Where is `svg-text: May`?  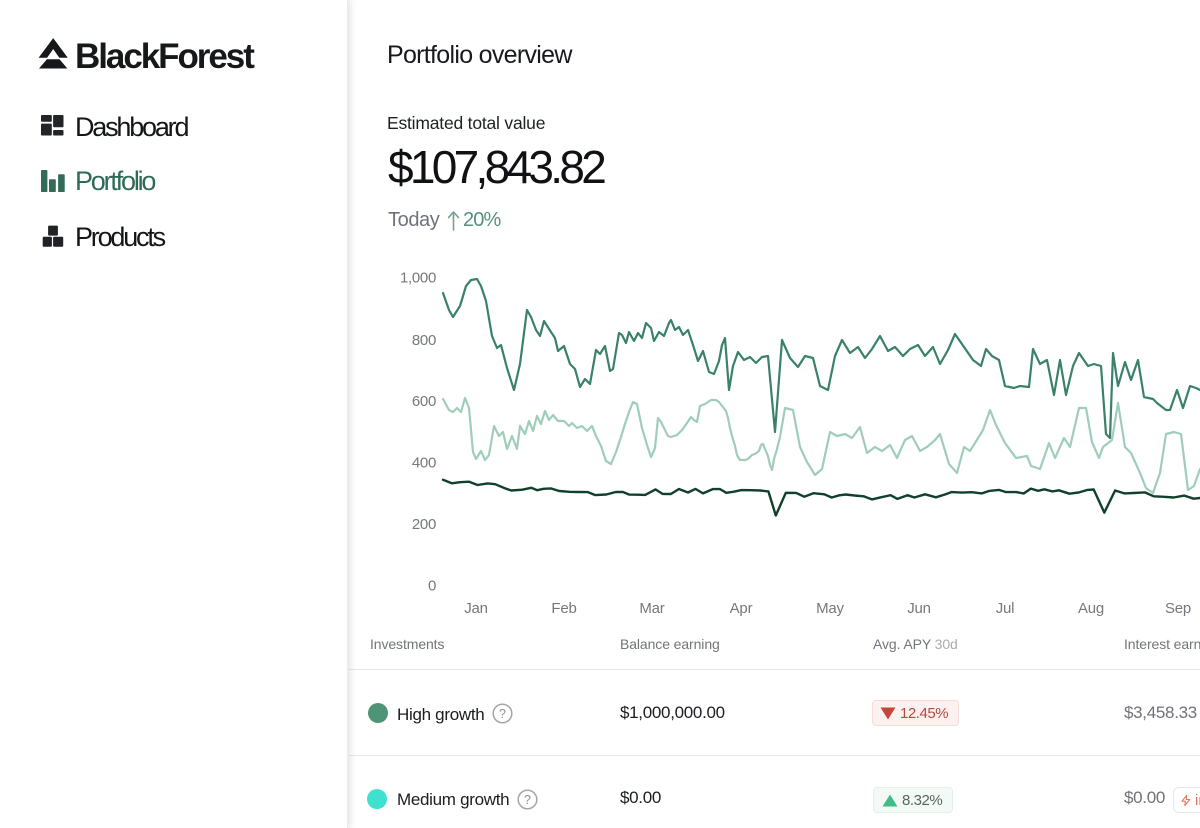 svg-text: May is located at coordinates (830, 608).